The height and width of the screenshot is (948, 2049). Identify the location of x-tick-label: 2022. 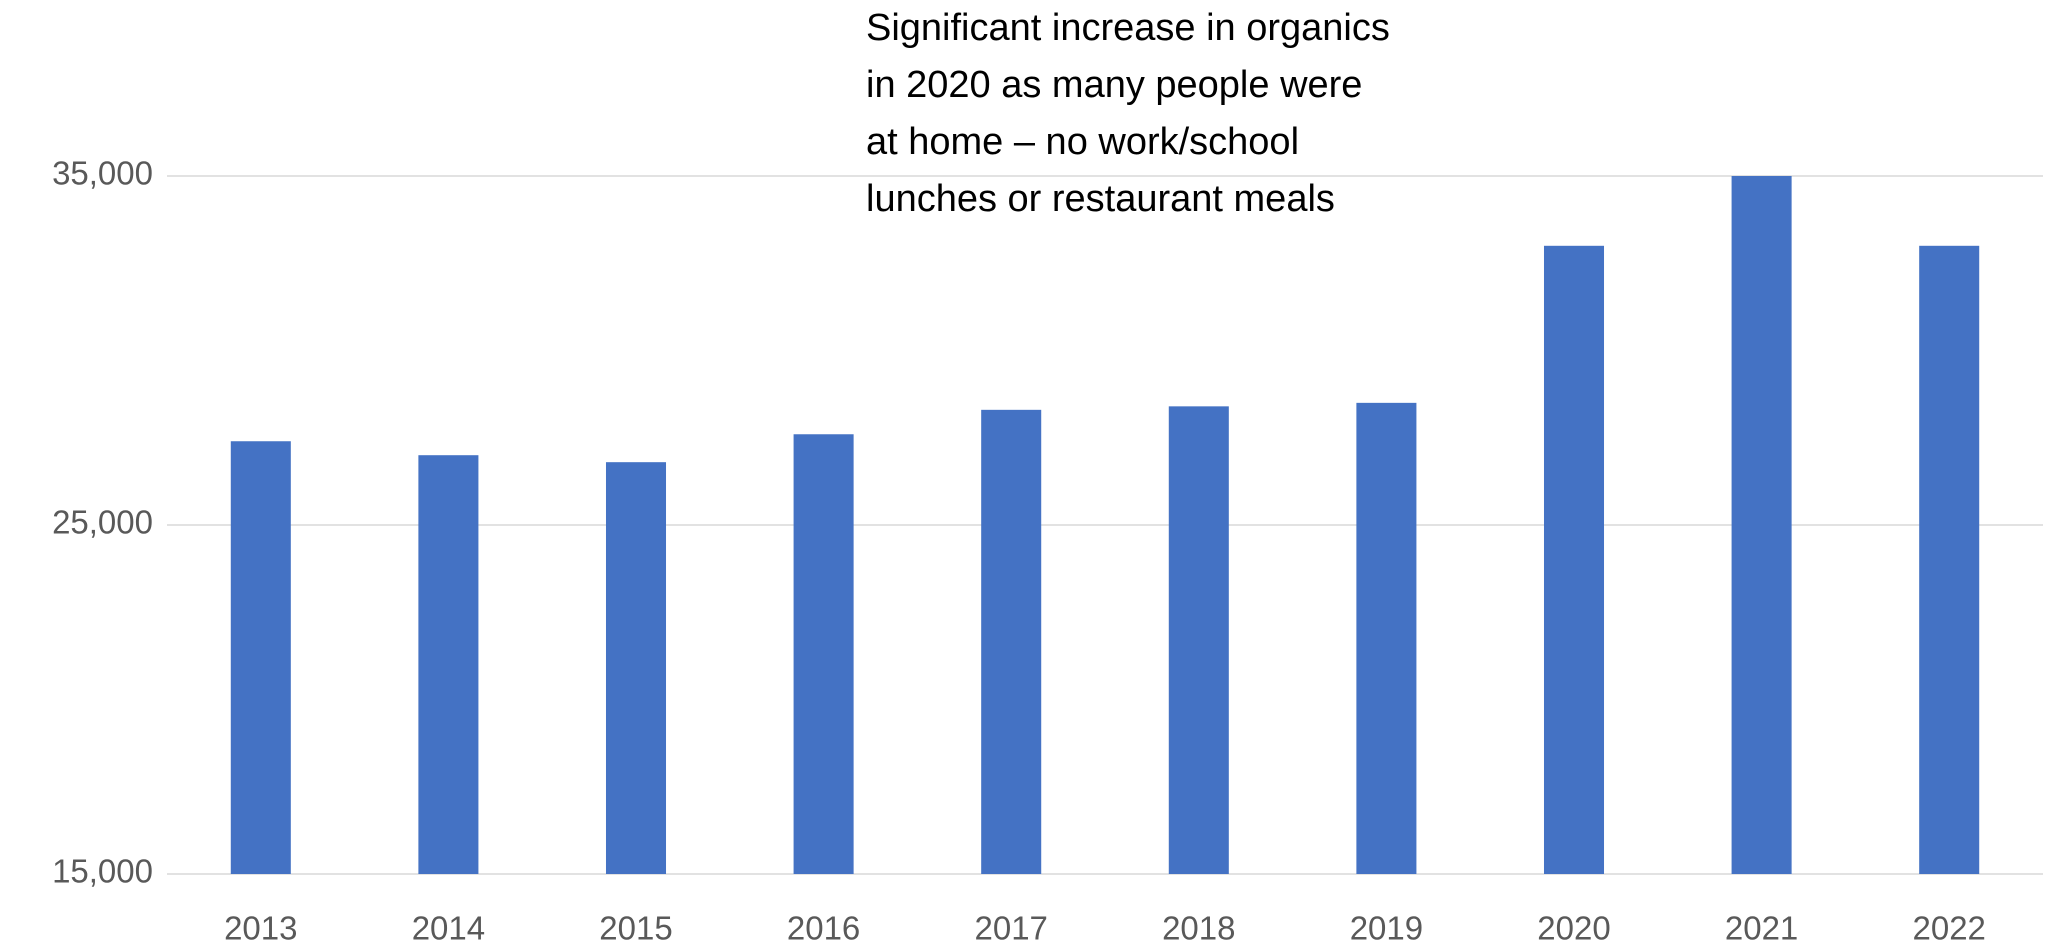
(1948, 928).